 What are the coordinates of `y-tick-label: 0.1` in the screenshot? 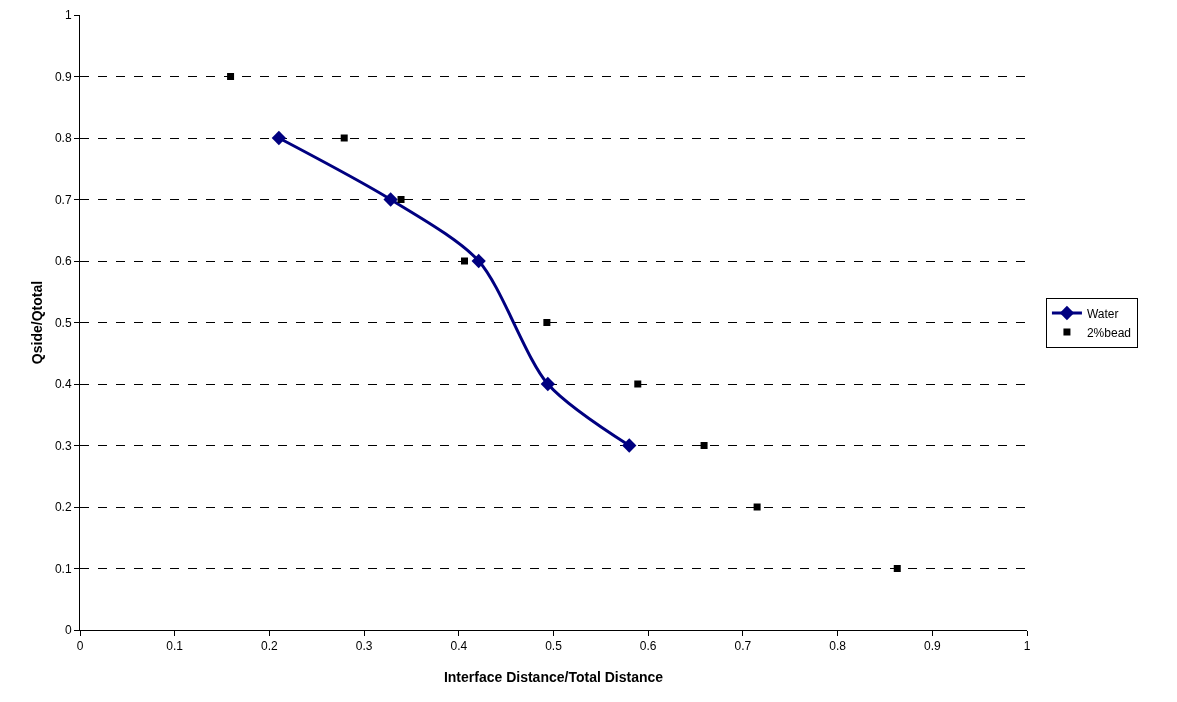 It's located at (63, 568).